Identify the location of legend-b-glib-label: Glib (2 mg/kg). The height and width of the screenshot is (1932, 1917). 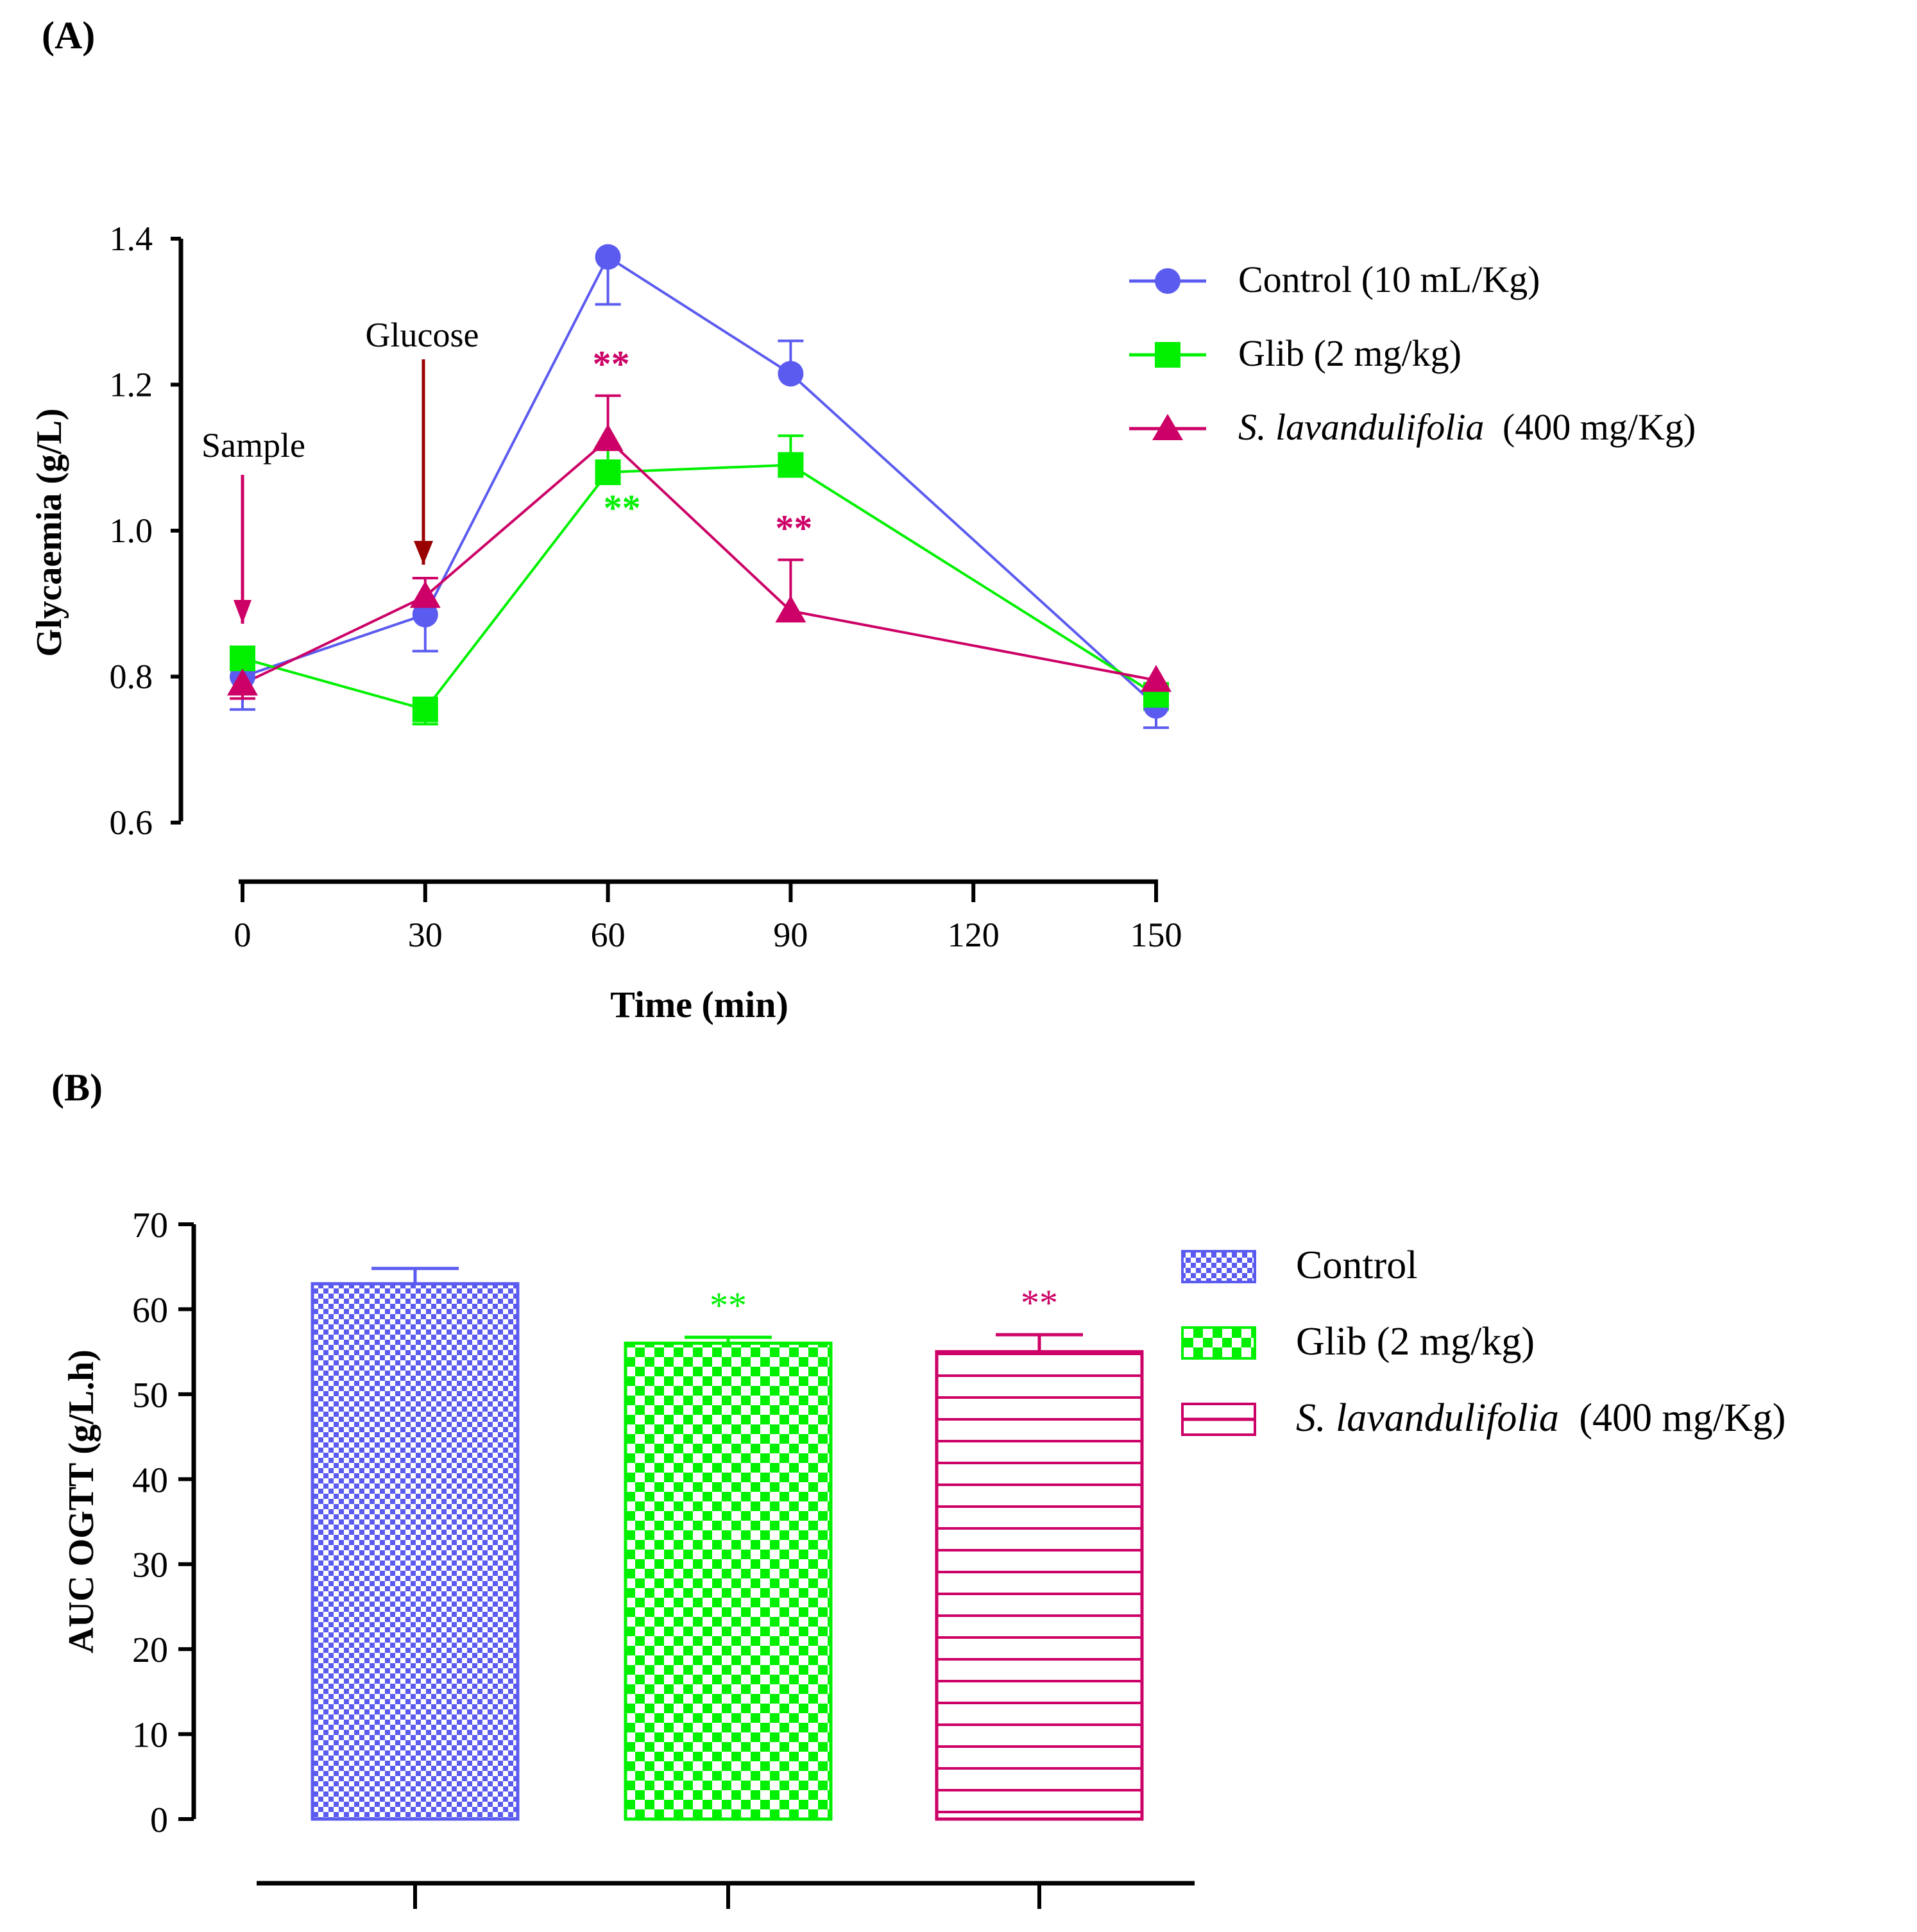
(1415, 1342).